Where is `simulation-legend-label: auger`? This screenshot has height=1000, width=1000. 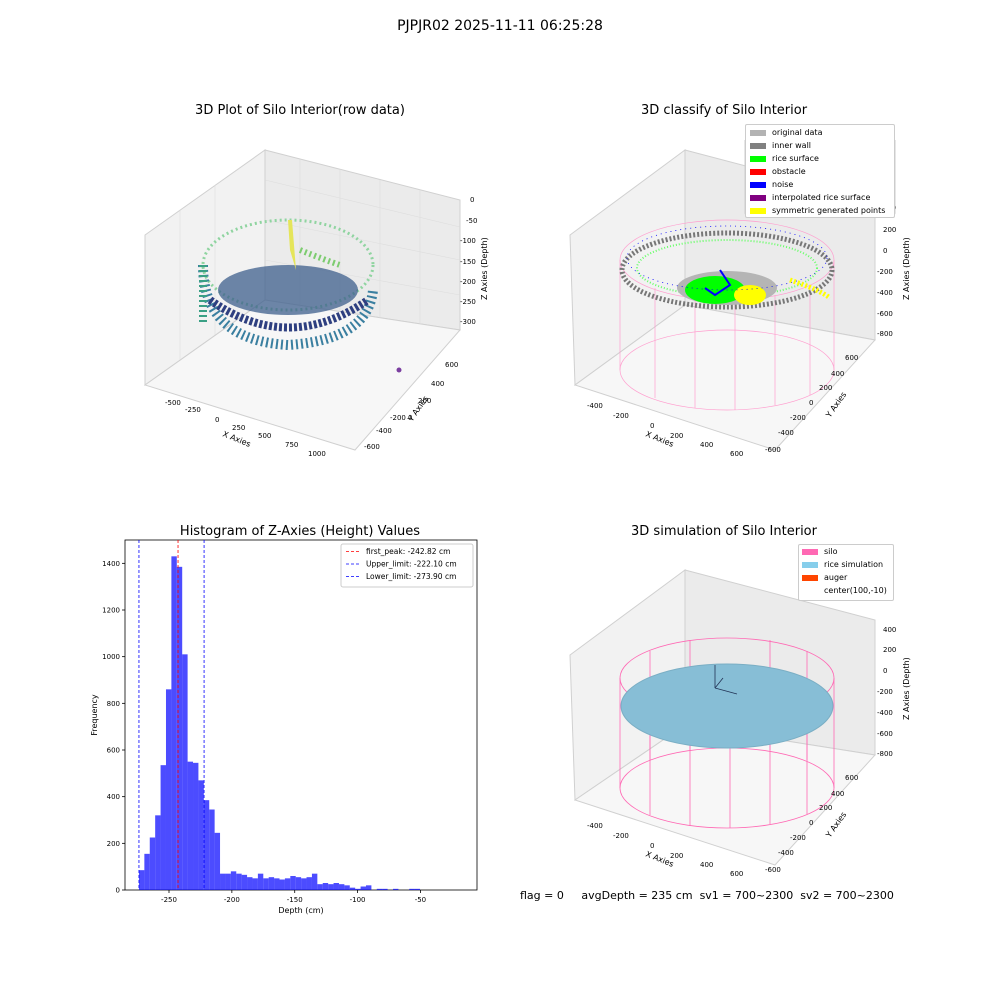
simulation-legend-label: auger is located at coordinates (836, 577).